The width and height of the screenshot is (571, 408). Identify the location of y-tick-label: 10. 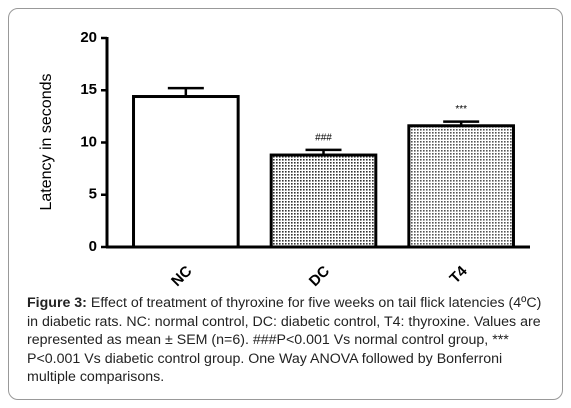
(88, 141).